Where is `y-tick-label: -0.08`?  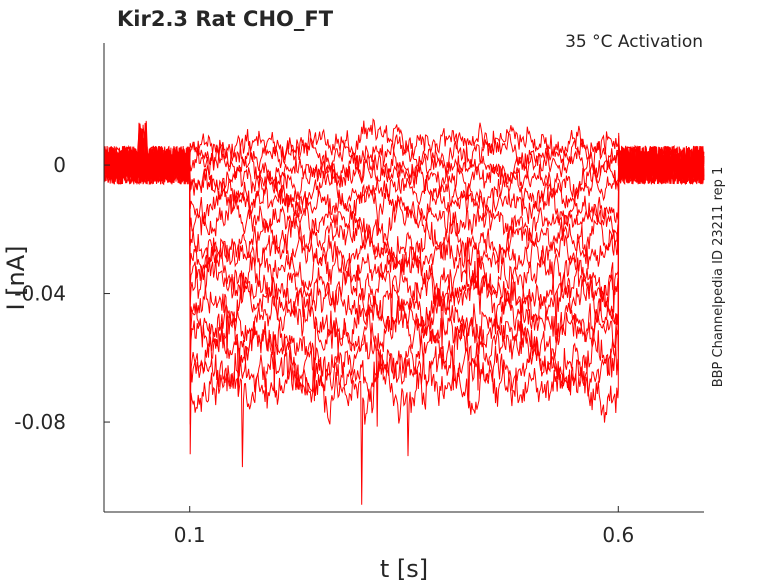 y-tick-label: -0.08 is located at coordinates (40, 422).